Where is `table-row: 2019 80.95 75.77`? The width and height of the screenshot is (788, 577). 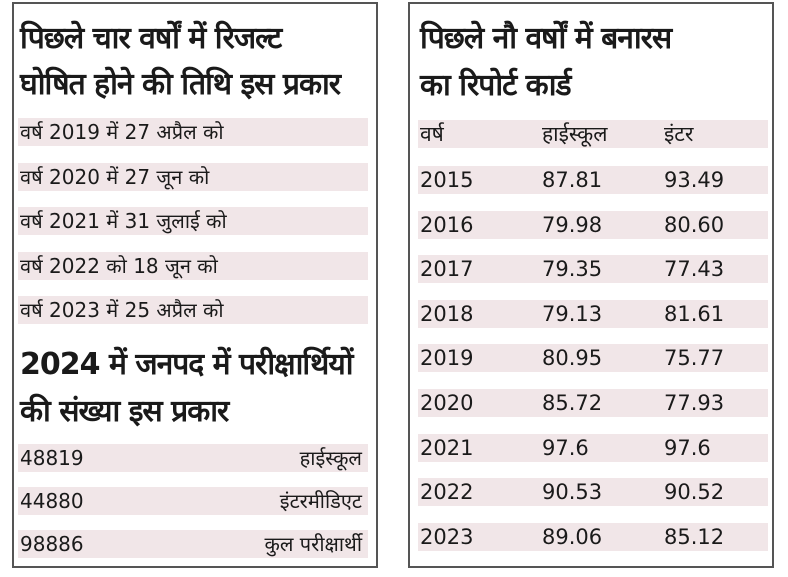
table-row: 2019 80.95 75.77 is located at coordinates (593, 358).